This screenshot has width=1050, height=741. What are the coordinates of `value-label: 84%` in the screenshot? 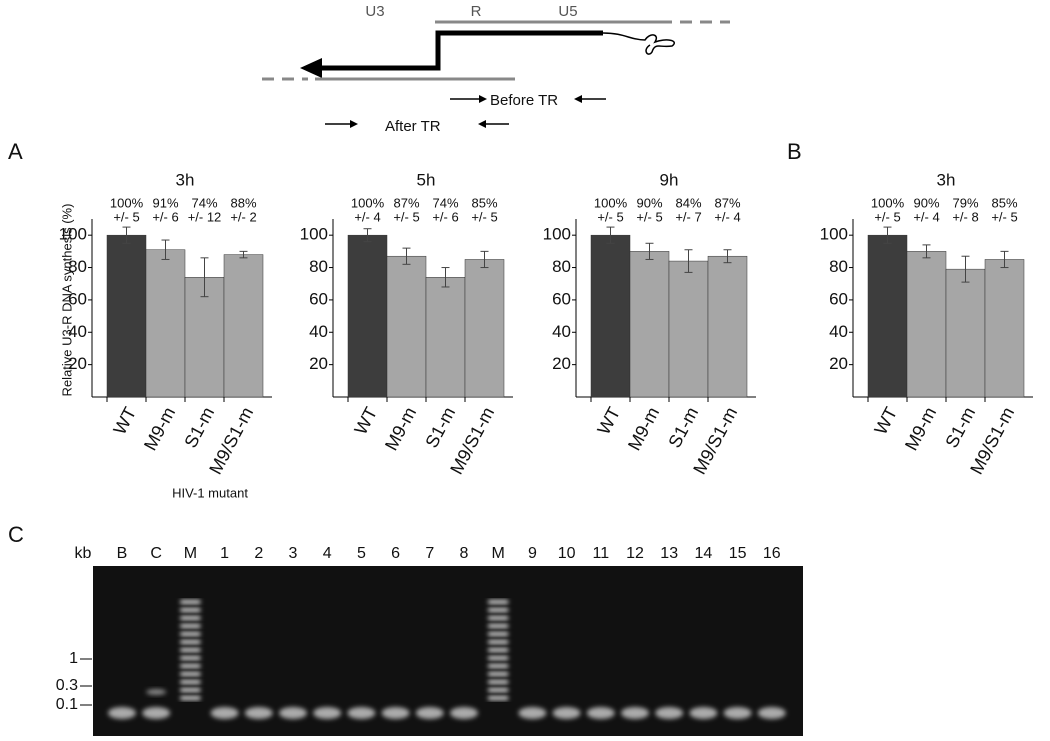 It's located at (688, 202).